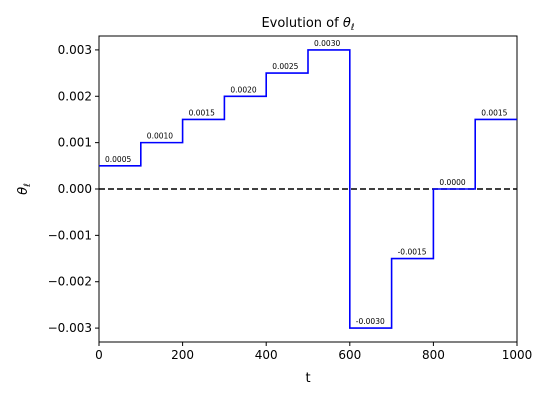 The width and height of the screenshot is (550, 400). What do you see at coordinates (307, 378) in the screenshot?
I see `x-axis-label: t` at bounding box center [307, 378].